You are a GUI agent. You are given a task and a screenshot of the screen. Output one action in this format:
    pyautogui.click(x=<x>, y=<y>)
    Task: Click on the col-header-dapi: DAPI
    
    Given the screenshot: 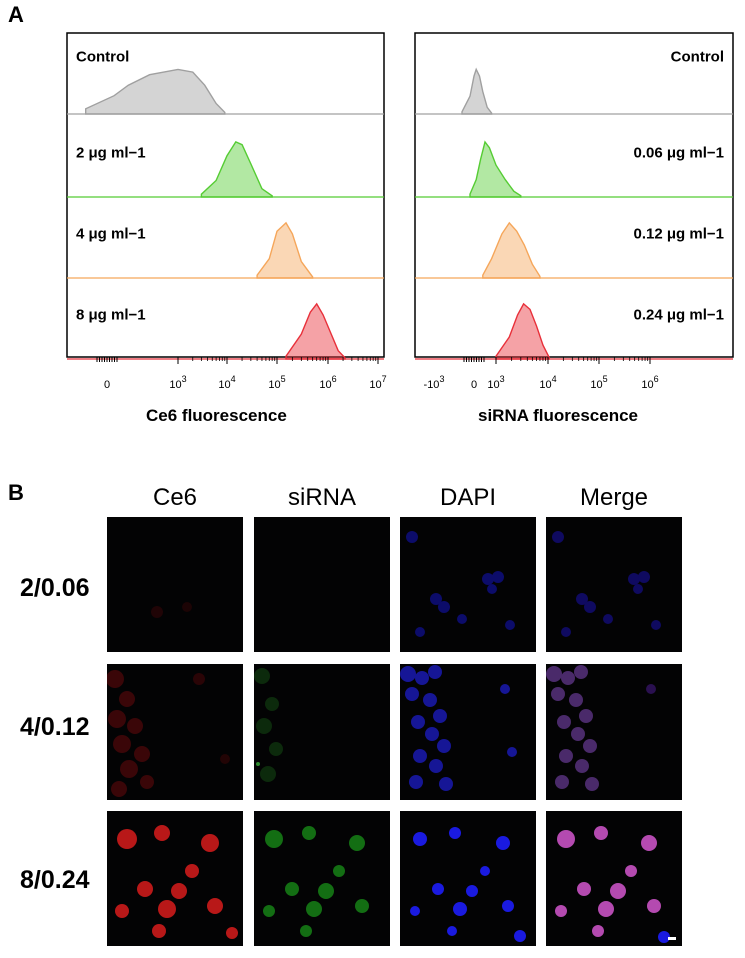 What is the action you would take?
    pyautogui.click(x=467, y=497)
    